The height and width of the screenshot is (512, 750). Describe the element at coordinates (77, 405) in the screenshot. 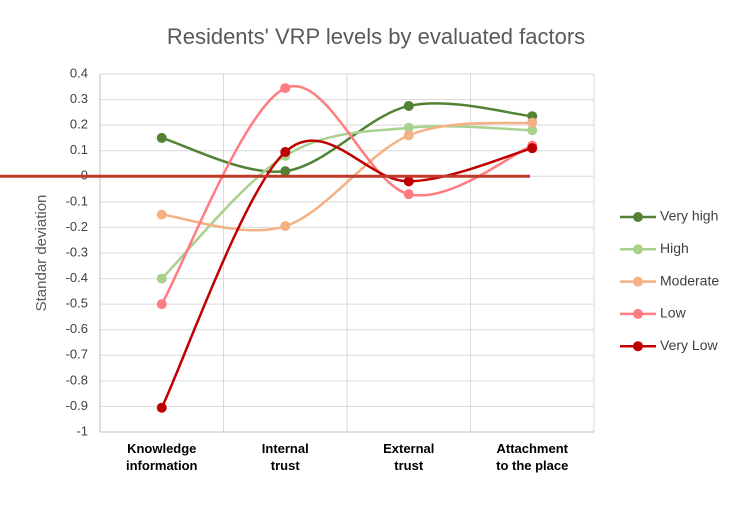

I see `y-tick-label: -0.9` at that location.